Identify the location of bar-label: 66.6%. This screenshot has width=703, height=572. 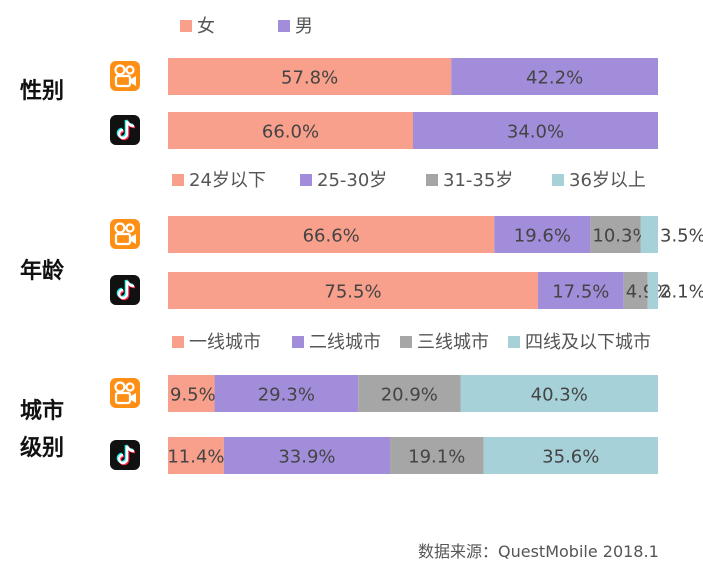
(331, 236).